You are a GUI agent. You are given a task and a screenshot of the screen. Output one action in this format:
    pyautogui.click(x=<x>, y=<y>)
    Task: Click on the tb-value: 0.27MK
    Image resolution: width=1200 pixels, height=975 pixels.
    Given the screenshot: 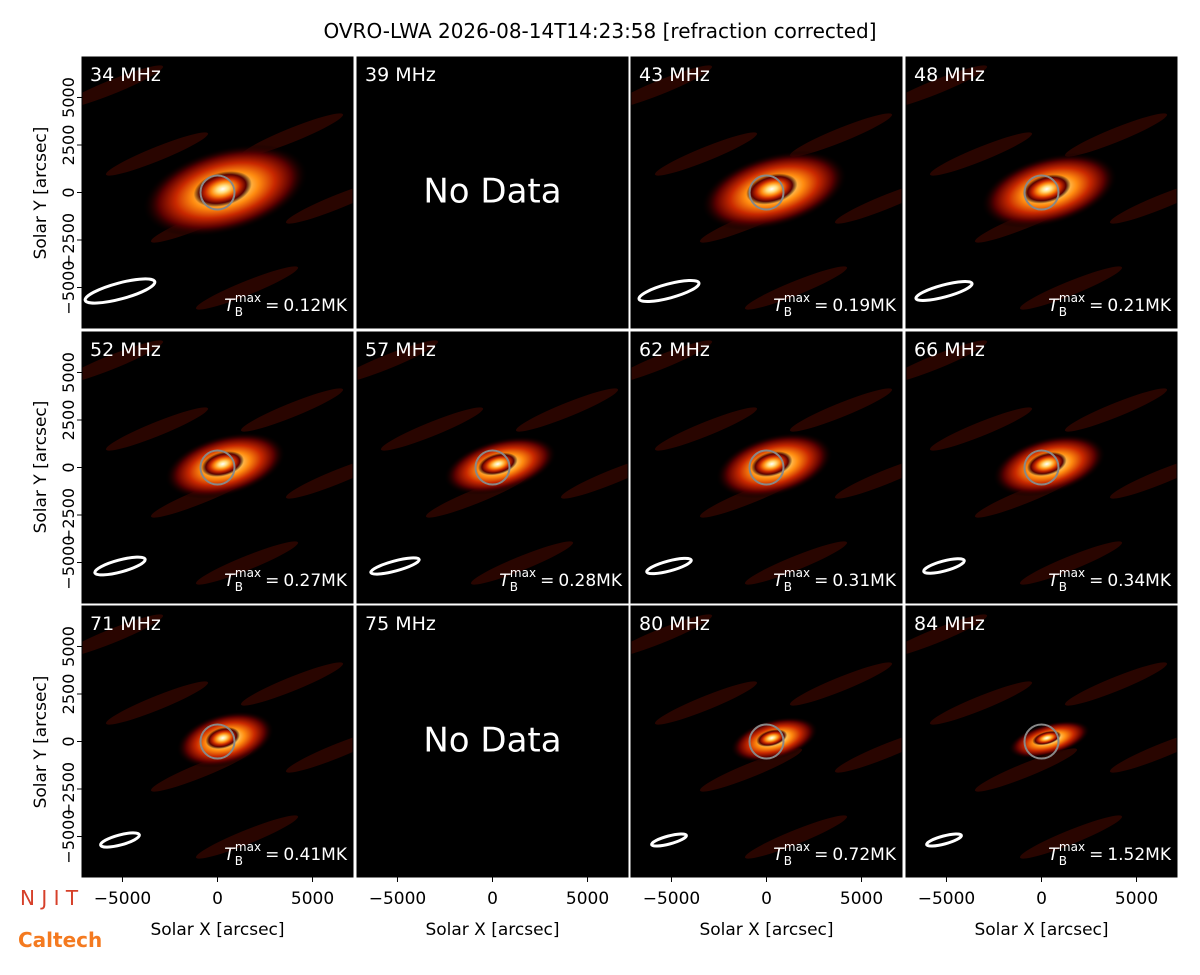 What is the action you would take?
    pyautogui.click(x=315, y=581)
    